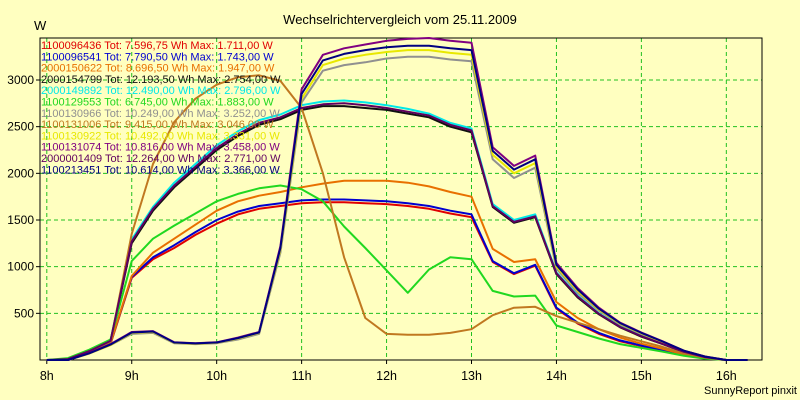 This screenshot has height=400, width=800. Describe the element at coordinates (20, 267) in the screenshot. I see `y-tick-label: 1000` at that location.